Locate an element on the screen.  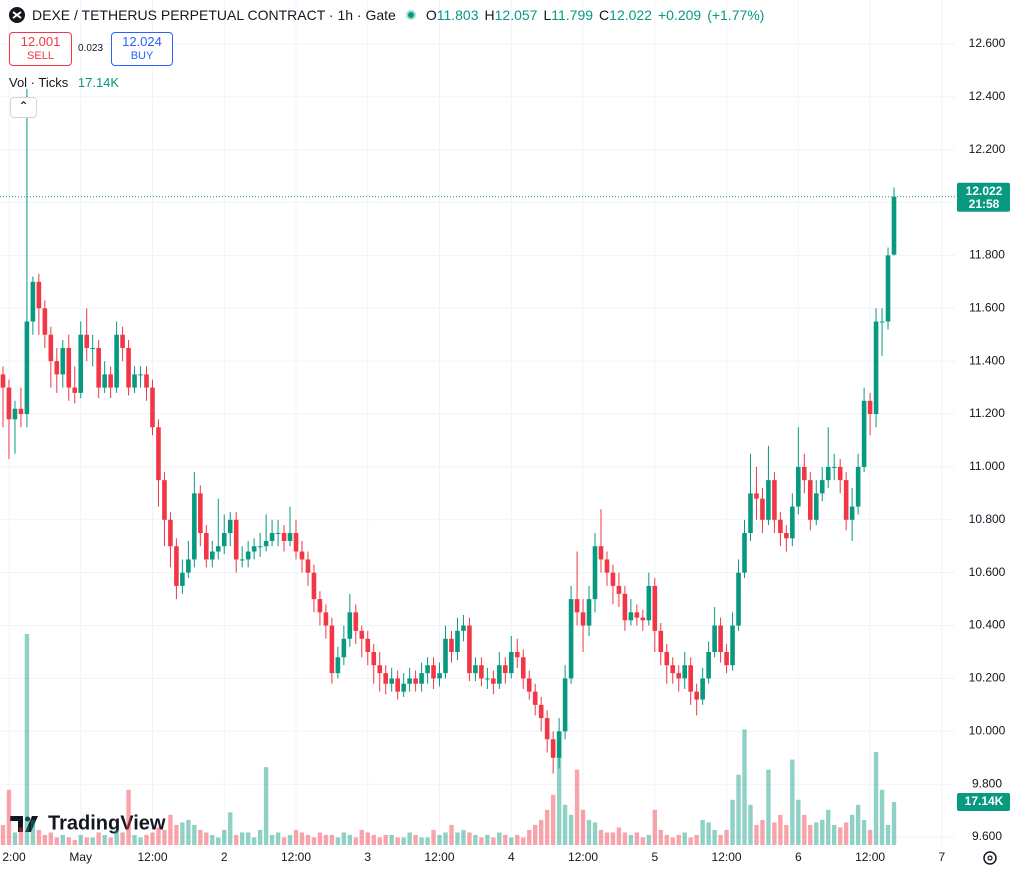
y-tick-label: 10.200 is located at coordinates (987, 678).